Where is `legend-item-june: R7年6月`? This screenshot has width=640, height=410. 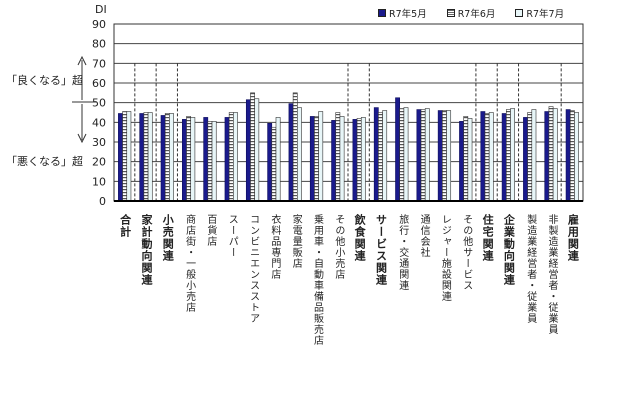 legend-item-june: R7年6月 is located at coordinates (471, 13).